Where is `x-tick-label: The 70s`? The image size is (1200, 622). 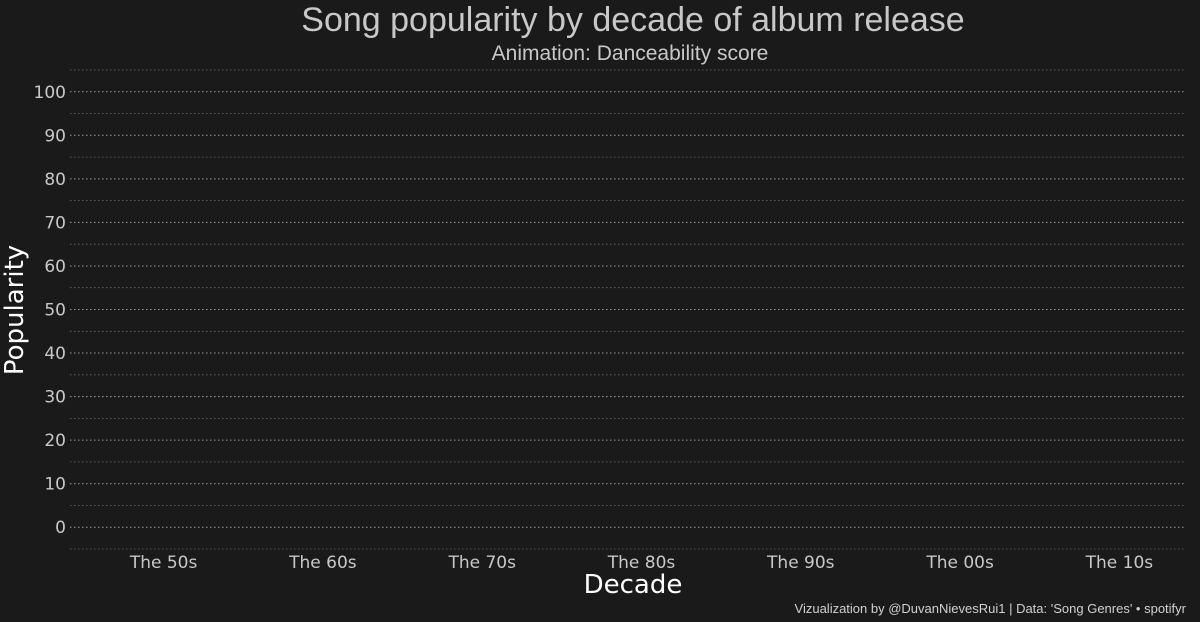 x-tick-label: The 70s is located at coordinates (481, 563).